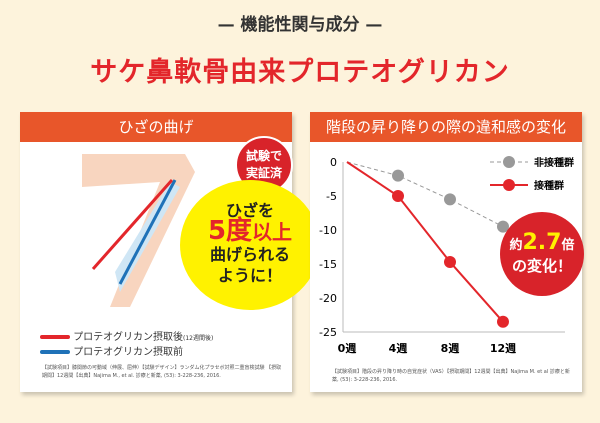 This screenshot has width=600, height=423. Describe the element at coordinates (331, 196) in the screenshot. I see `y-tick-label: -5` at that location.